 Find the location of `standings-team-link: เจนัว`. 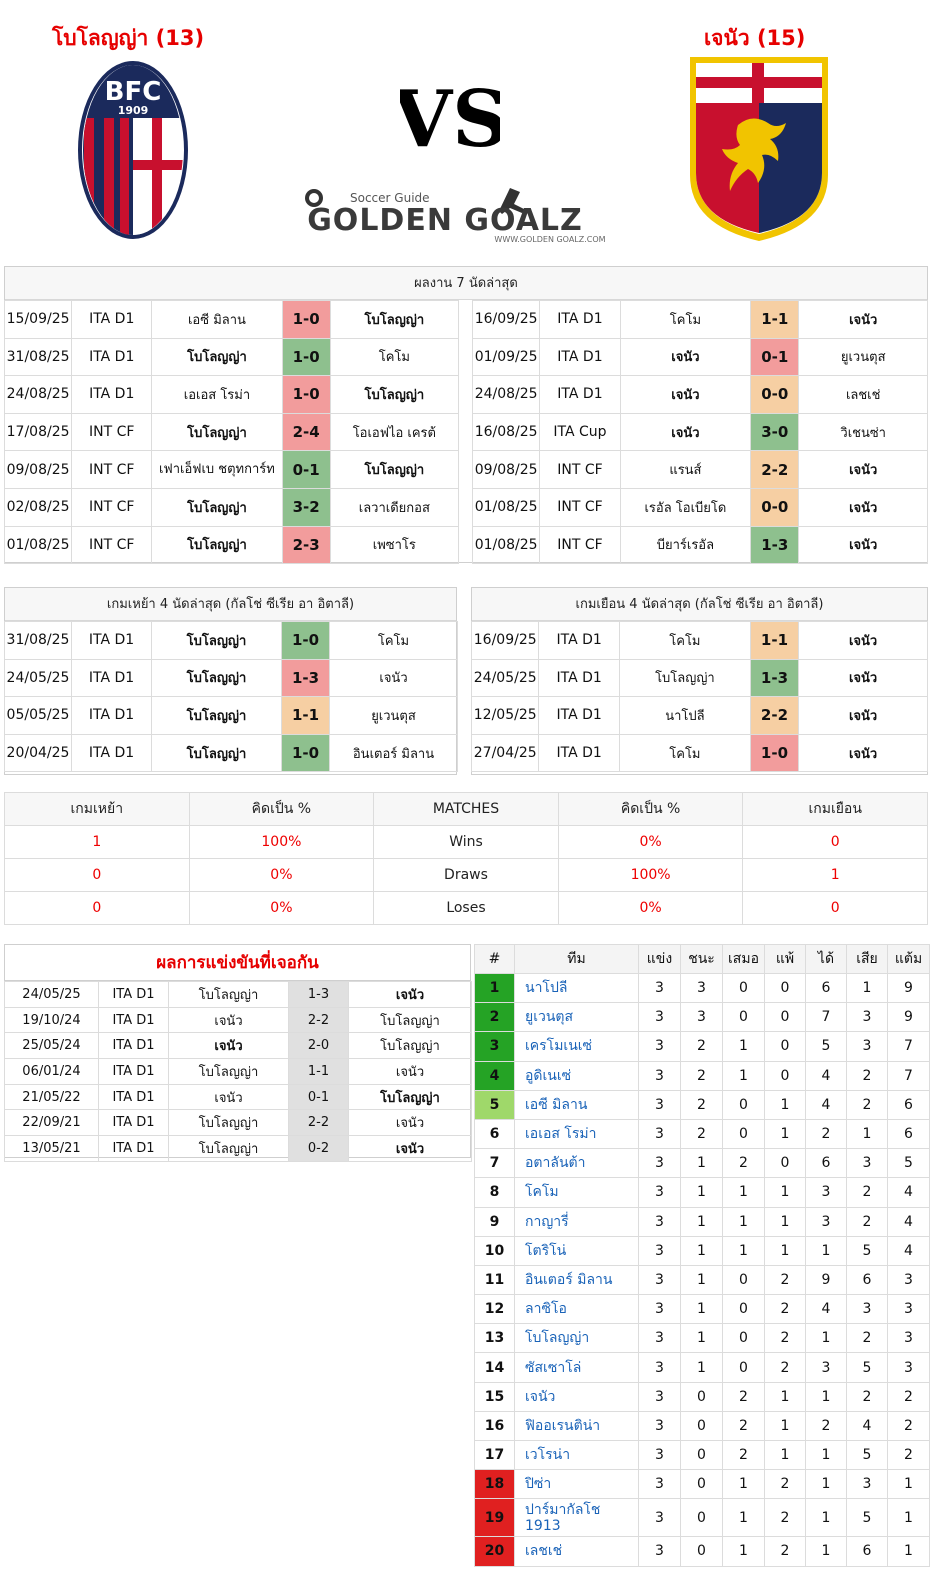

standings-team-link: เจนัว is located at coordinates (576, 1396).